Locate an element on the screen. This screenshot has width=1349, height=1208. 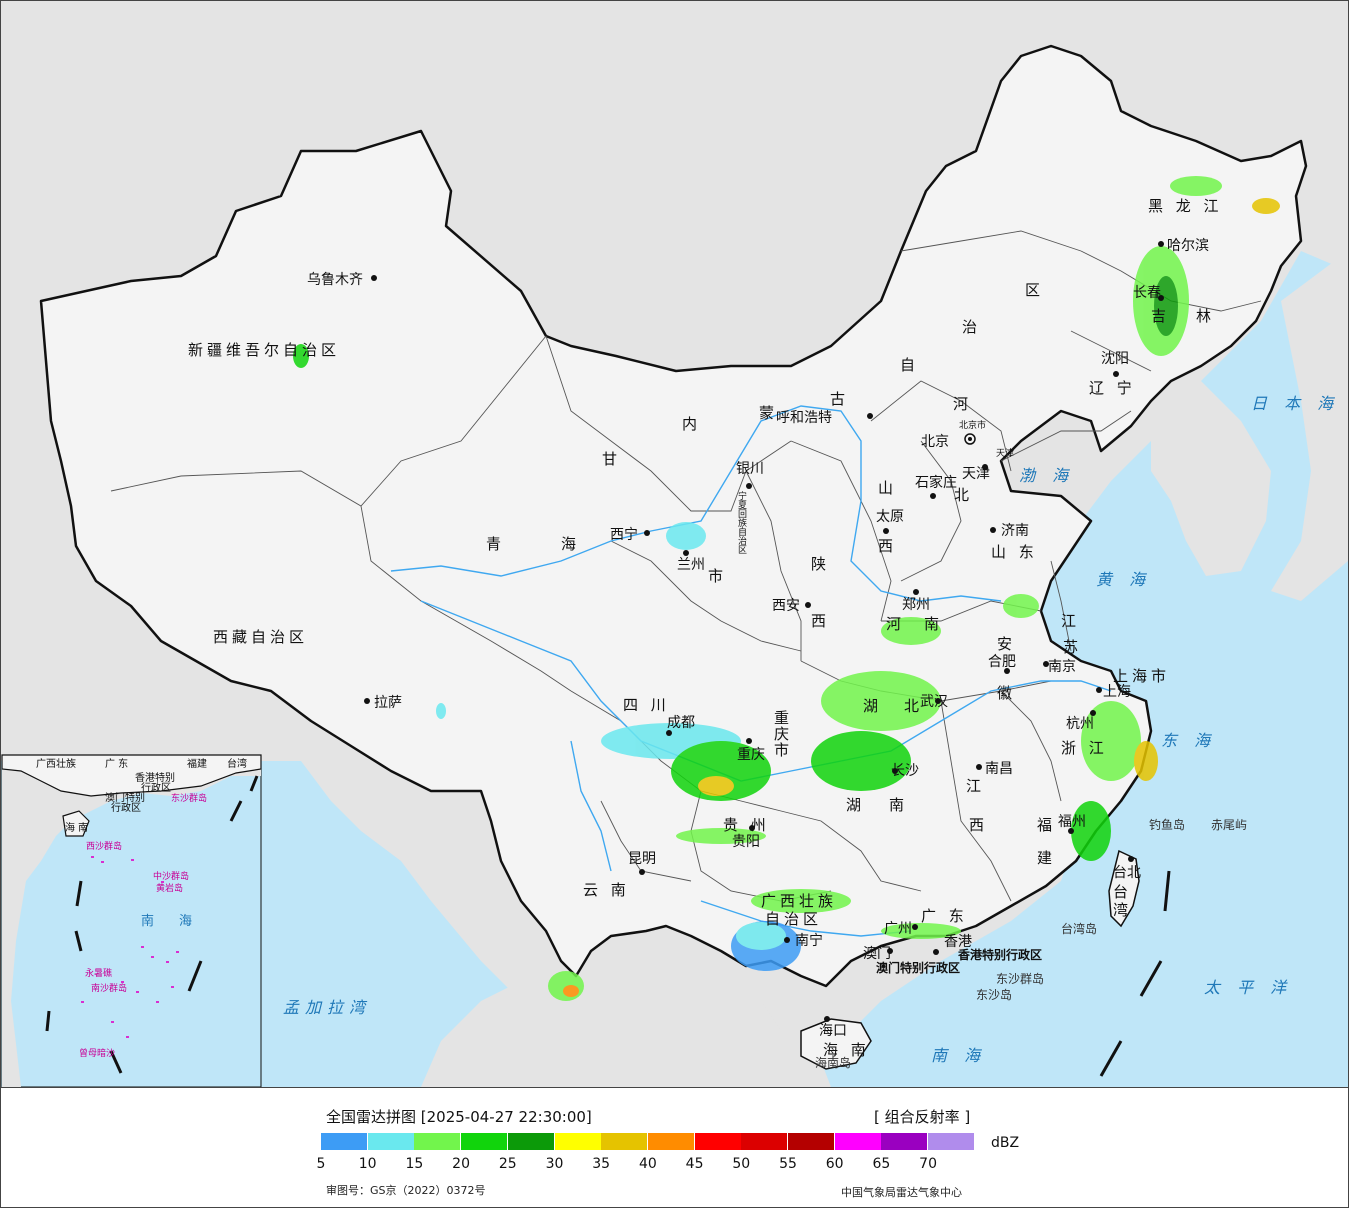
label-chongqing-3: 市 is located at coordinates (783, 750).